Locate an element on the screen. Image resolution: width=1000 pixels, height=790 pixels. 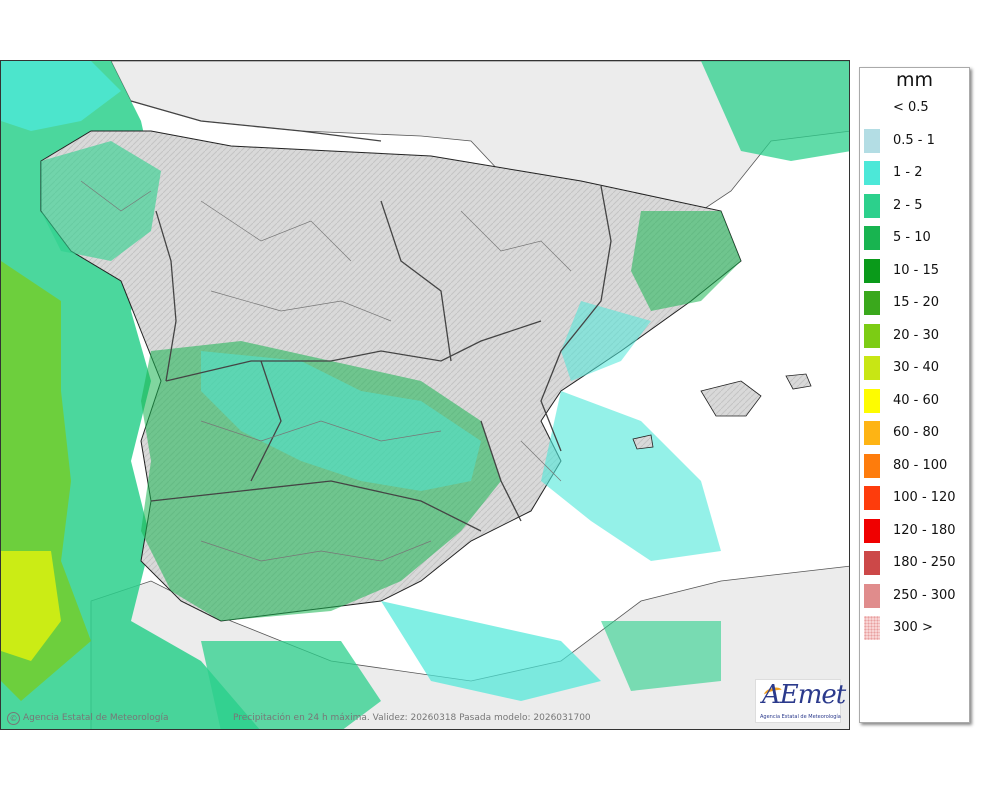
legend-item: 10 - 15 is located at coordinates (916, 271).